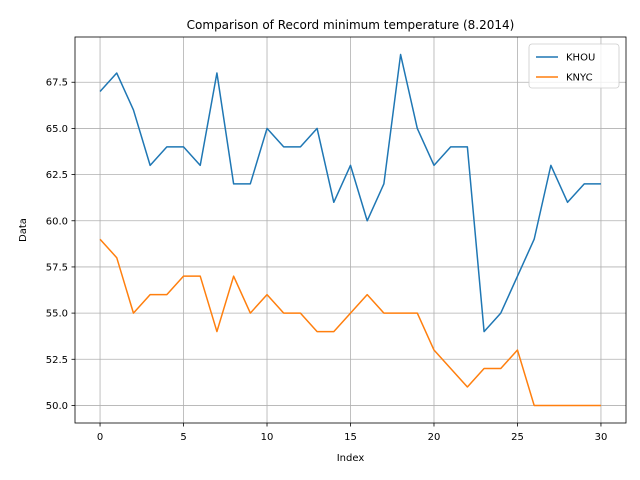 Image resolution: width=640 pixels, height=480 pixels. Describe the element at coordinates (267, 437) in the screenshot. I see `x-tick-label: 10` at that location.